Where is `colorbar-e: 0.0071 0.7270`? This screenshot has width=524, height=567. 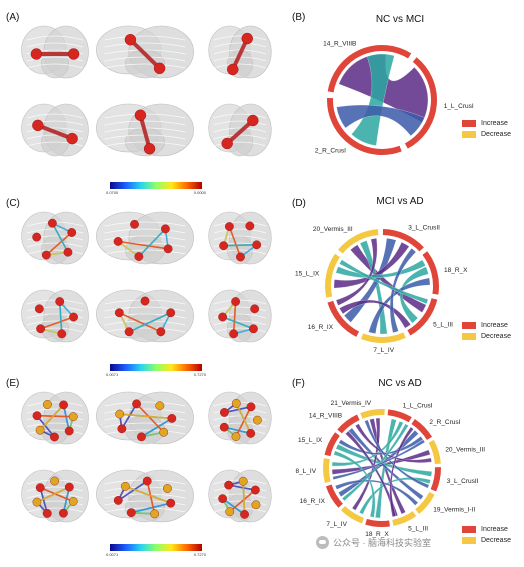
colorbar-e: 0.0071 0.7270 is located at coordinates (156, 550).